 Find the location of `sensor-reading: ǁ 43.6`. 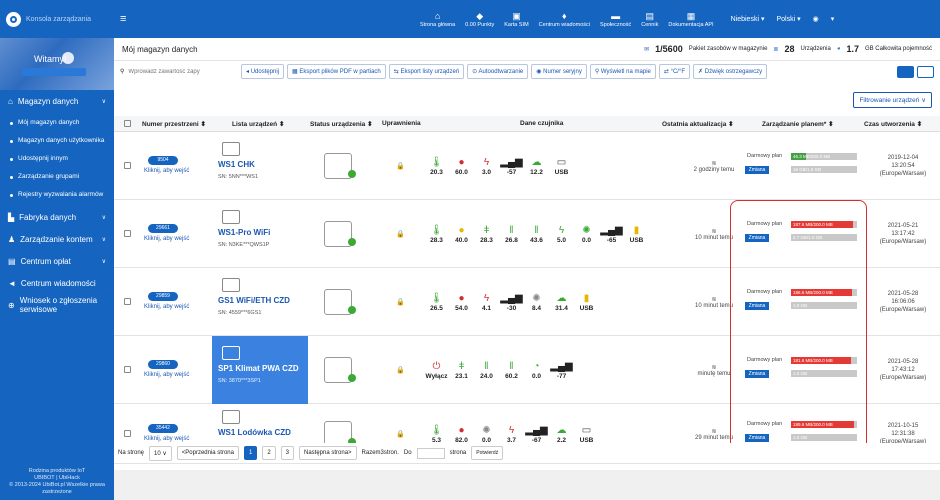

sensor-reading: ǁ 43.6 is located at coordinates (536, 234).